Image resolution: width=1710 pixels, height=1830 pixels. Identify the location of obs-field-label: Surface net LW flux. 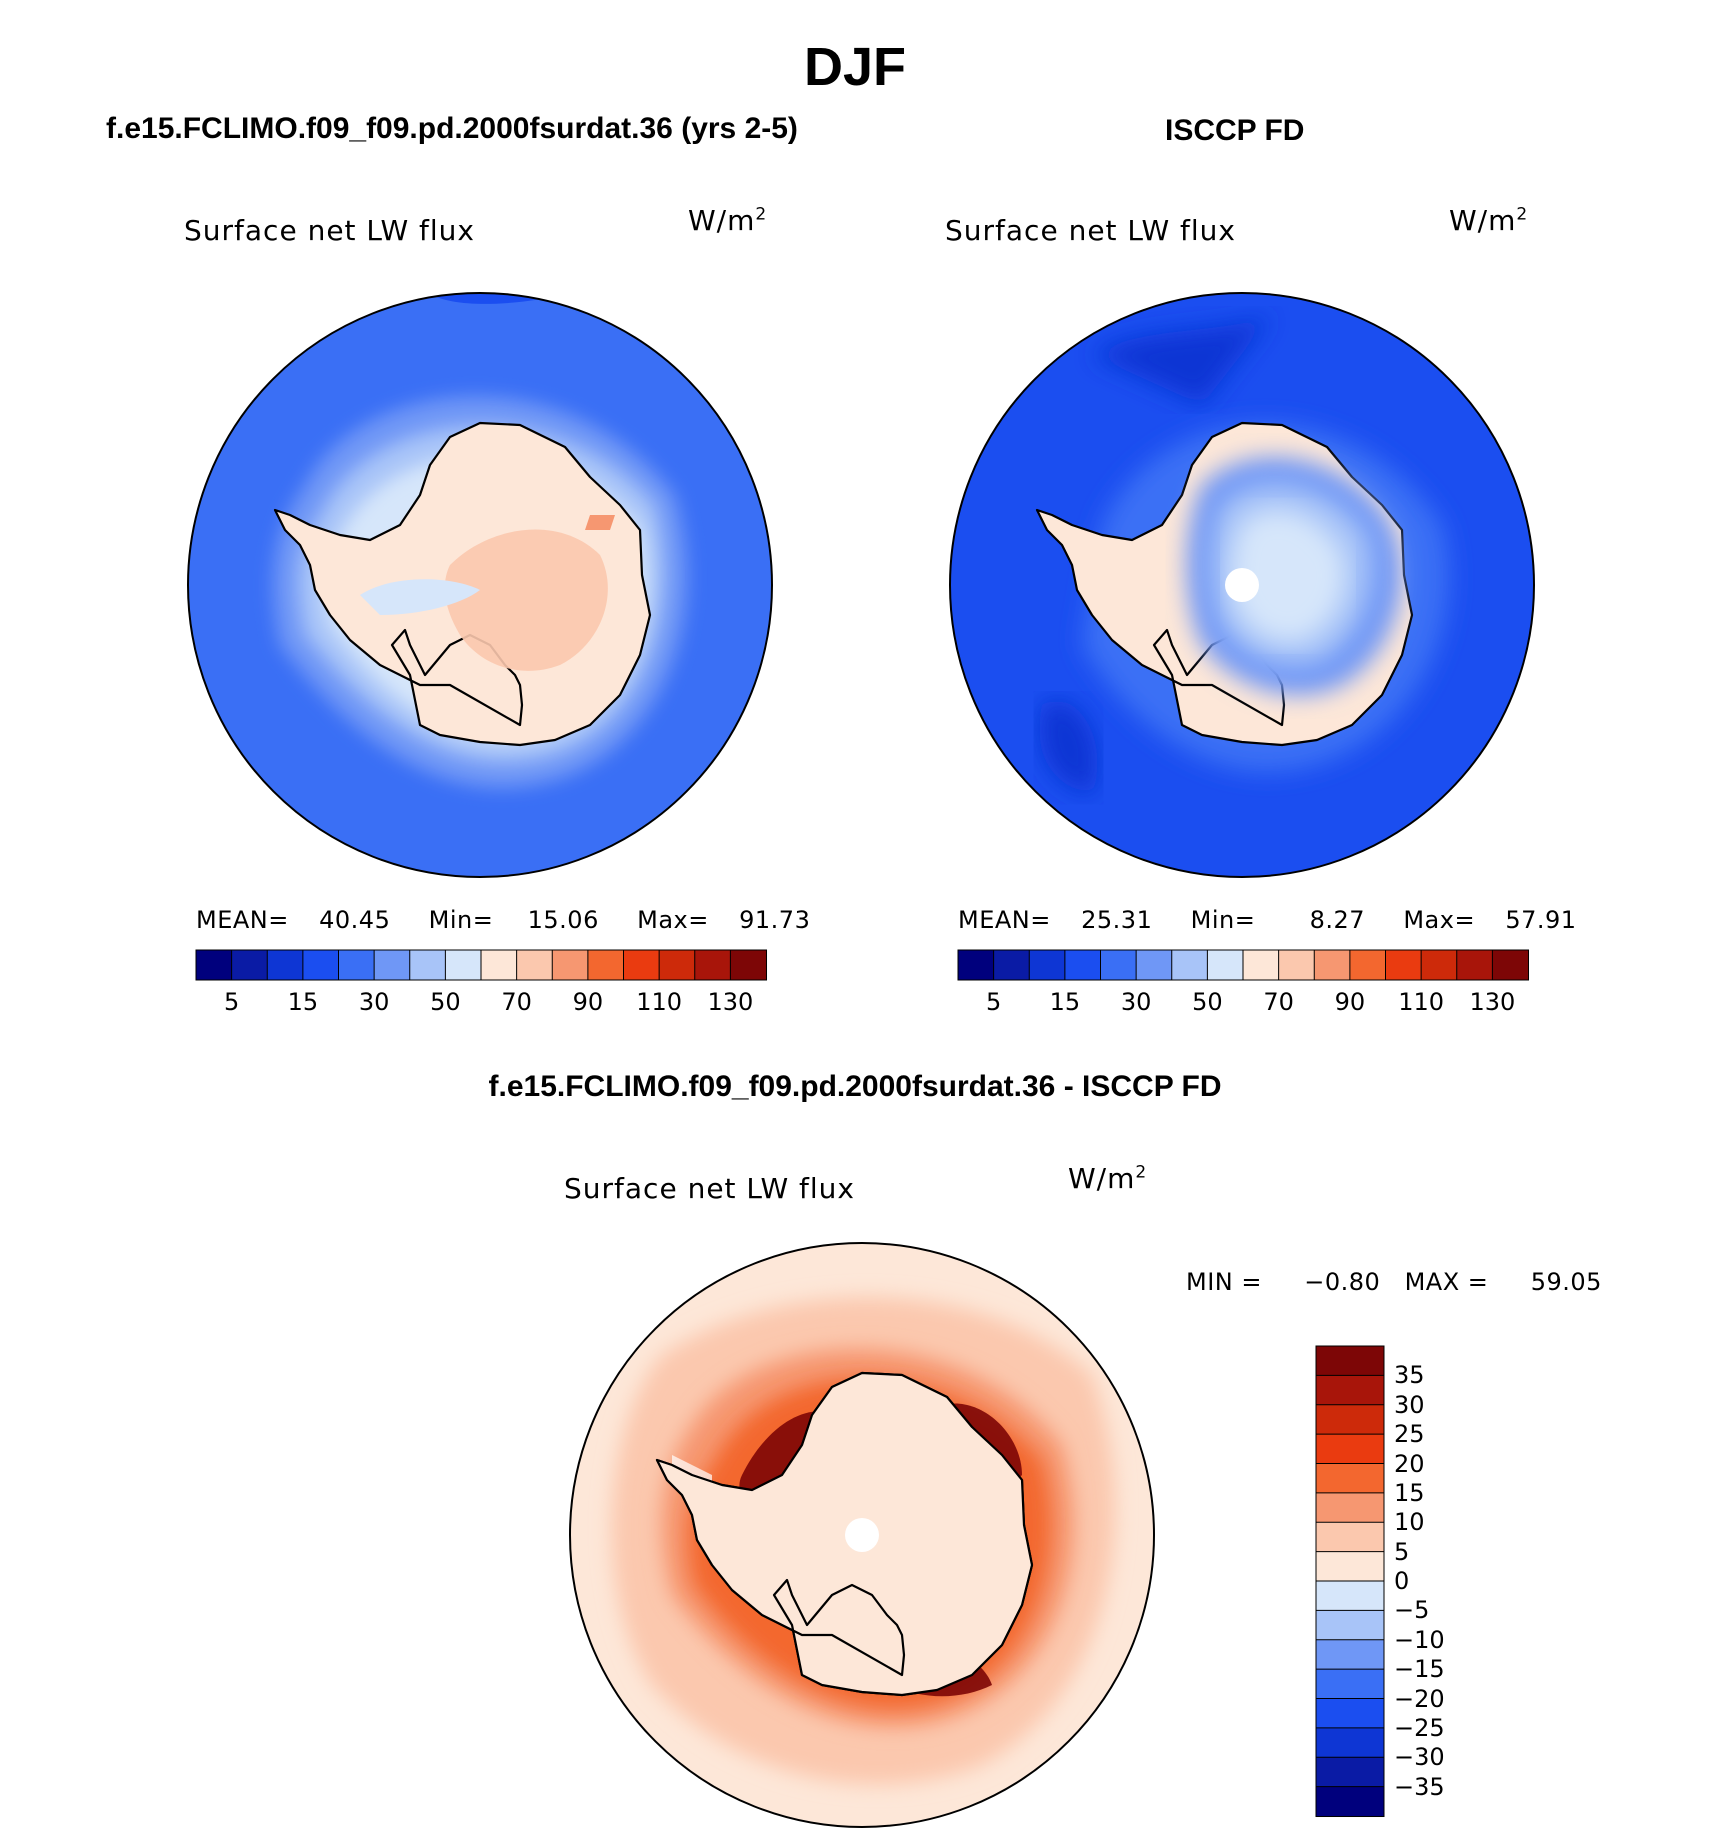
(1090, 230).